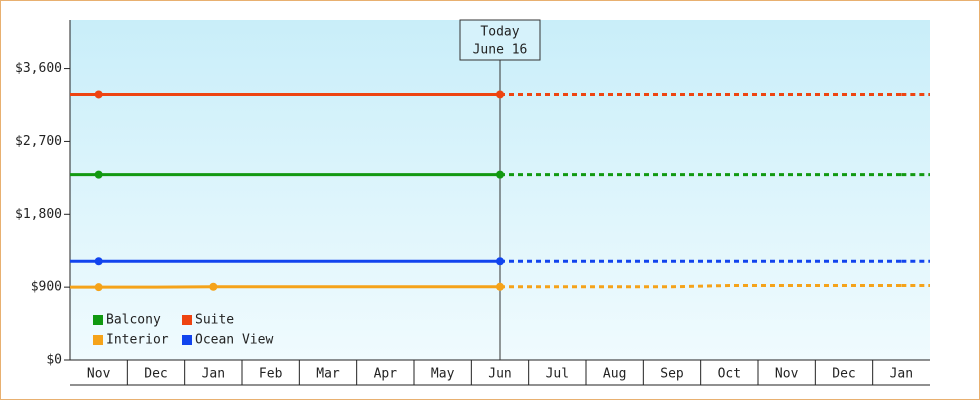  Describe the element at coordinates (499, 374) in the screenshot. I see `x-tick-label: Jun` at that location.